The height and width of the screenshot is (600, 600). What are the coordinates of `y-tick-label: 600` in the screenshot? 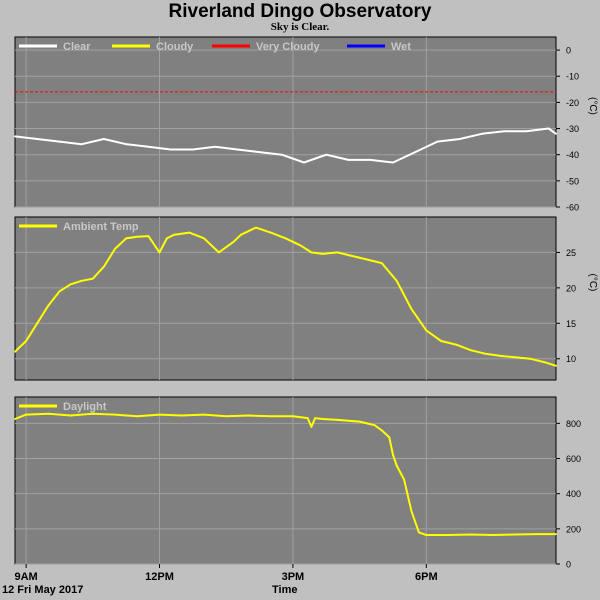 It's located at (573, 459).